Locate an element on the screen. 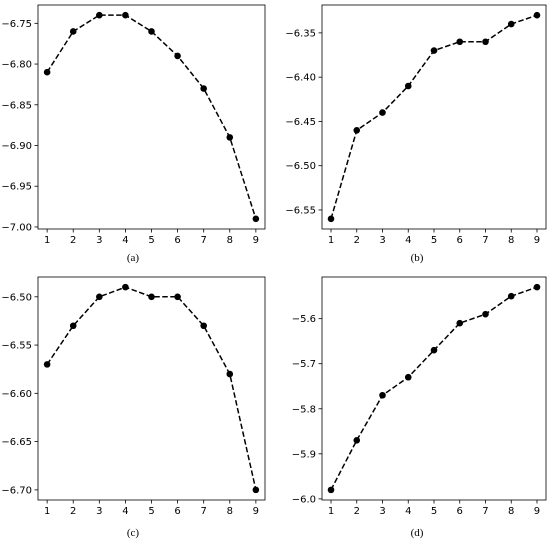 The image size is (550, 545). y-tick-label: −6.85 is located at coordinates (16, 105).